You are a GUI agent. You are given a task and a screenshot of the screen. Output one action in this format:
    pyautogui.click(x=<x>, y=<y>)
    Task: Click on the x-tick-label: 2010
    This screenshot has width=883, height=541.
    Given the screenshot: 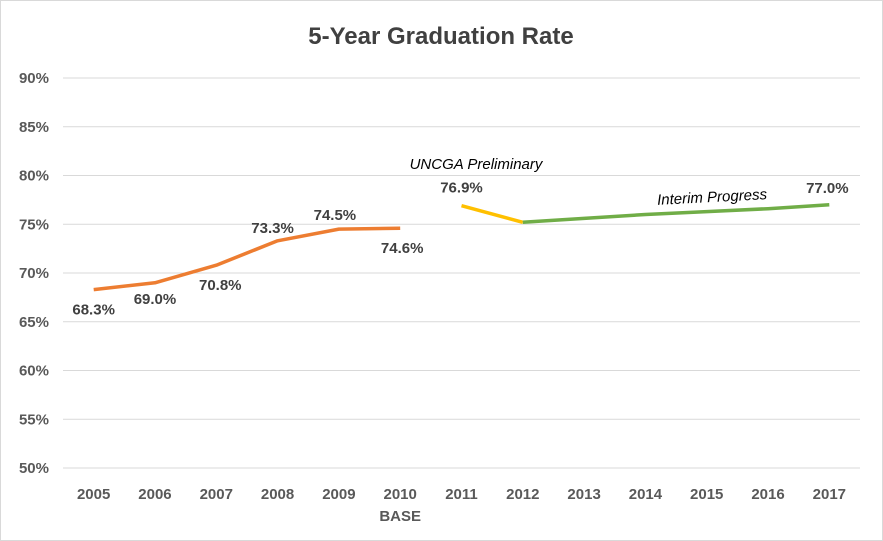 What is the action you would take?
    pyautogui.click(x=400, y=494)
    